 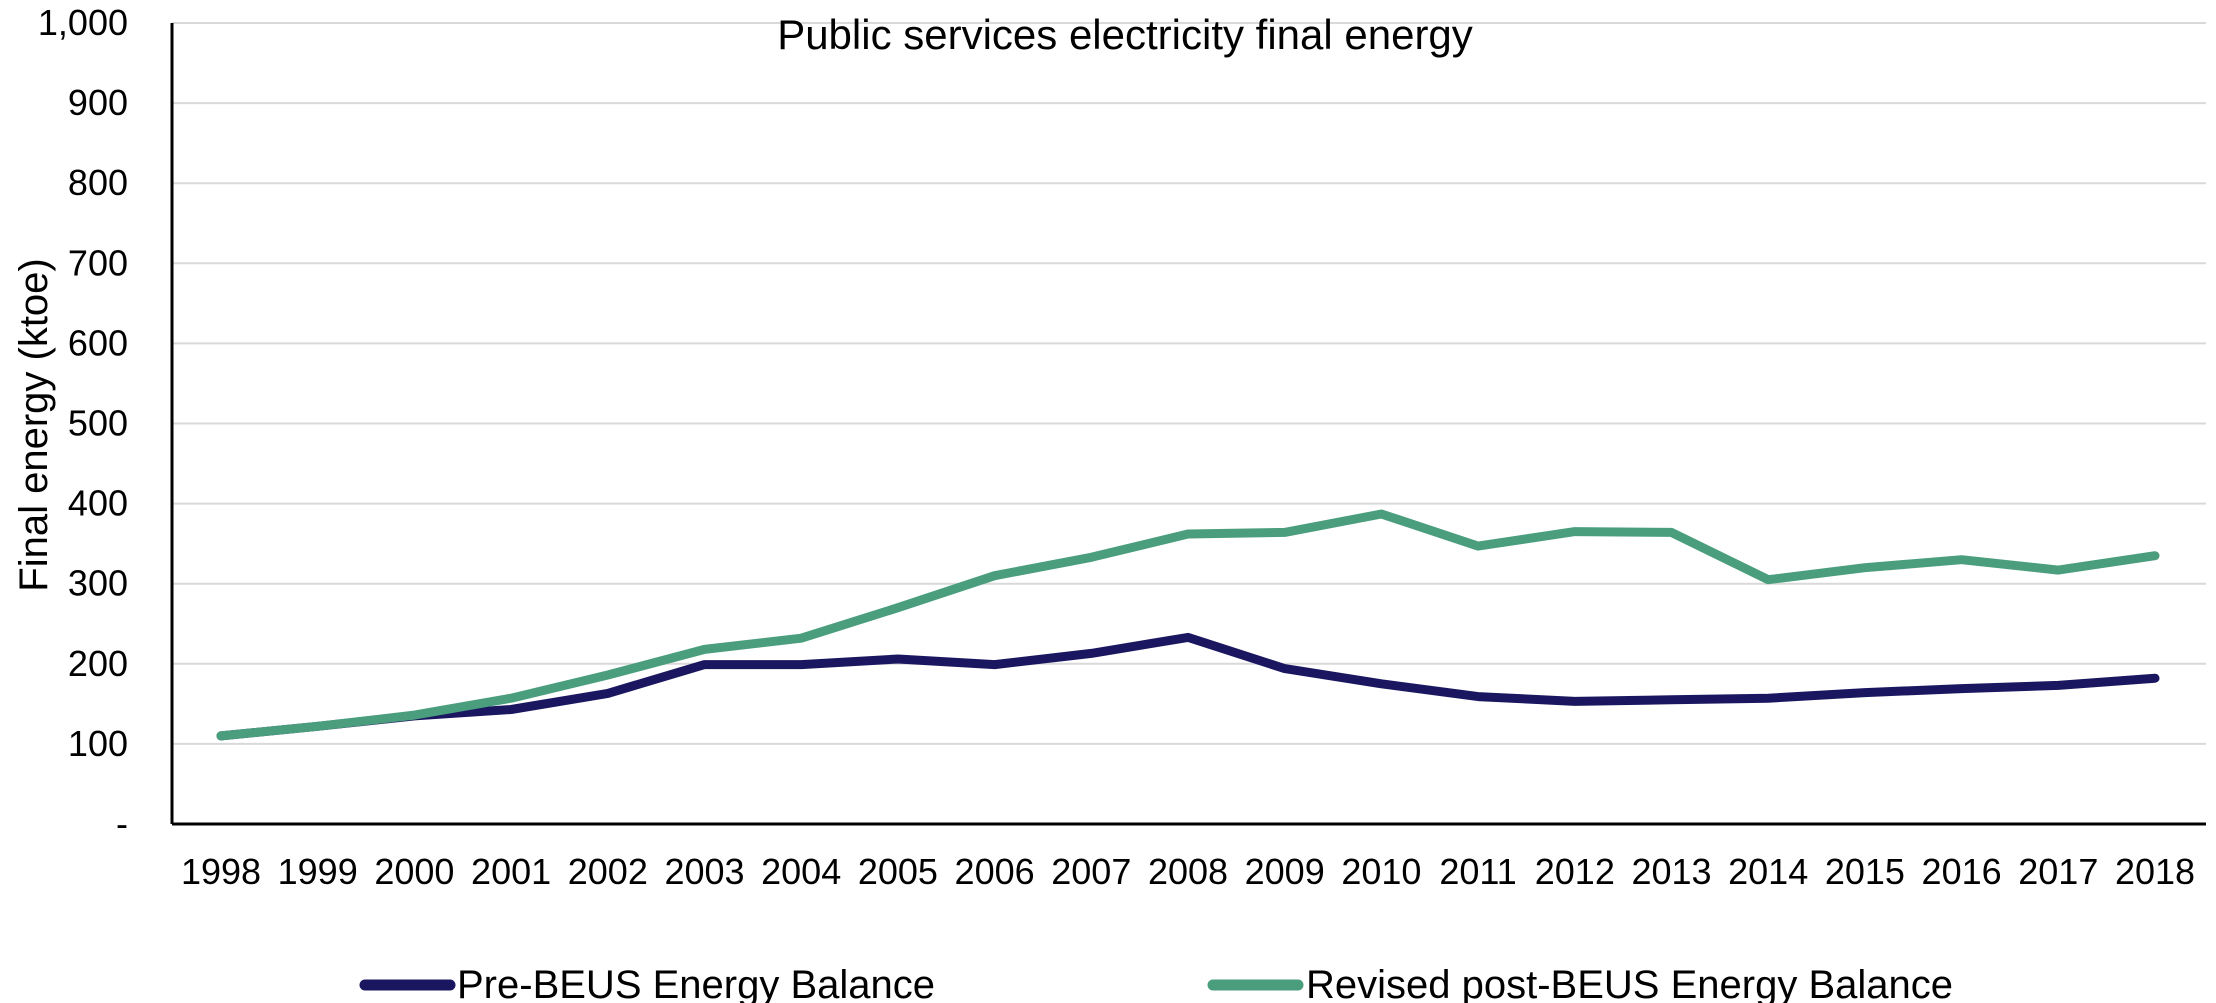 What do you see at coordinates (414, 871) in the screenshot?
I see `x-tick-label: 2000` at bounding box center [414, 871].